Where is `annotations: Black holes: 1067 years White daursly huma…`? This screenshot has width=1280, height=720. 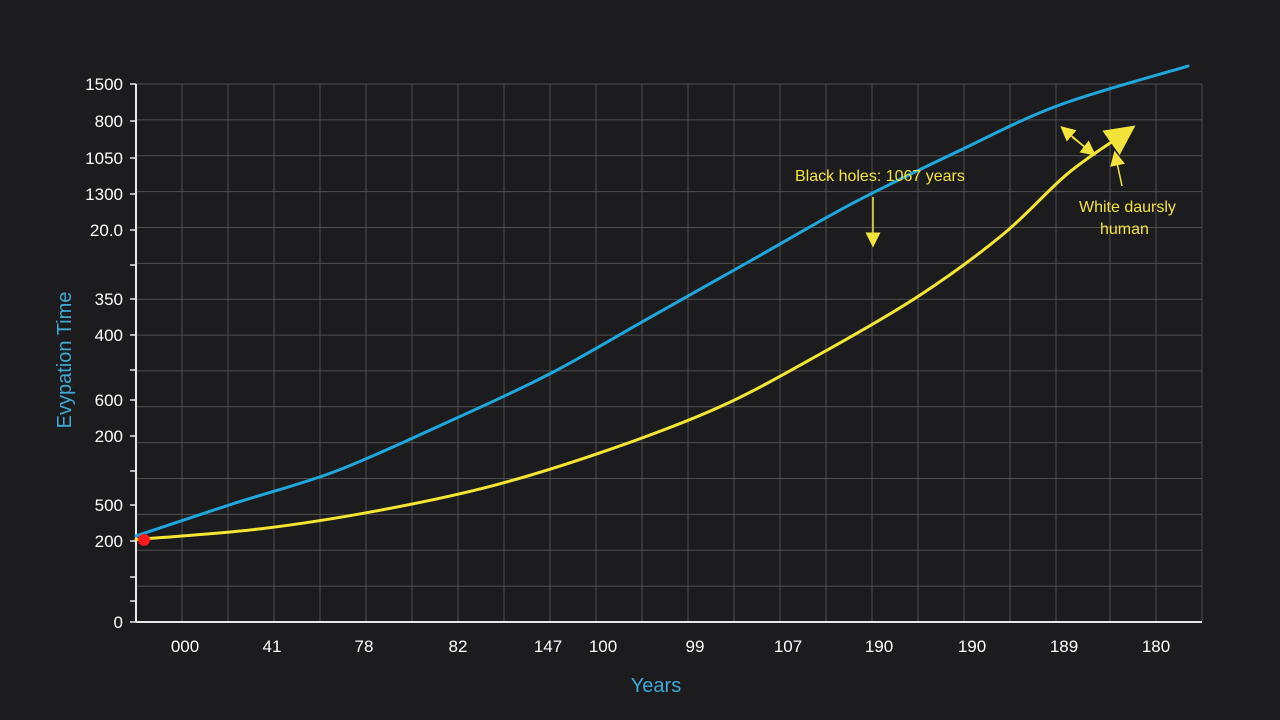 annotations: Black holes: 1067 years White daursly huma… is located at coordinates (985, 187).